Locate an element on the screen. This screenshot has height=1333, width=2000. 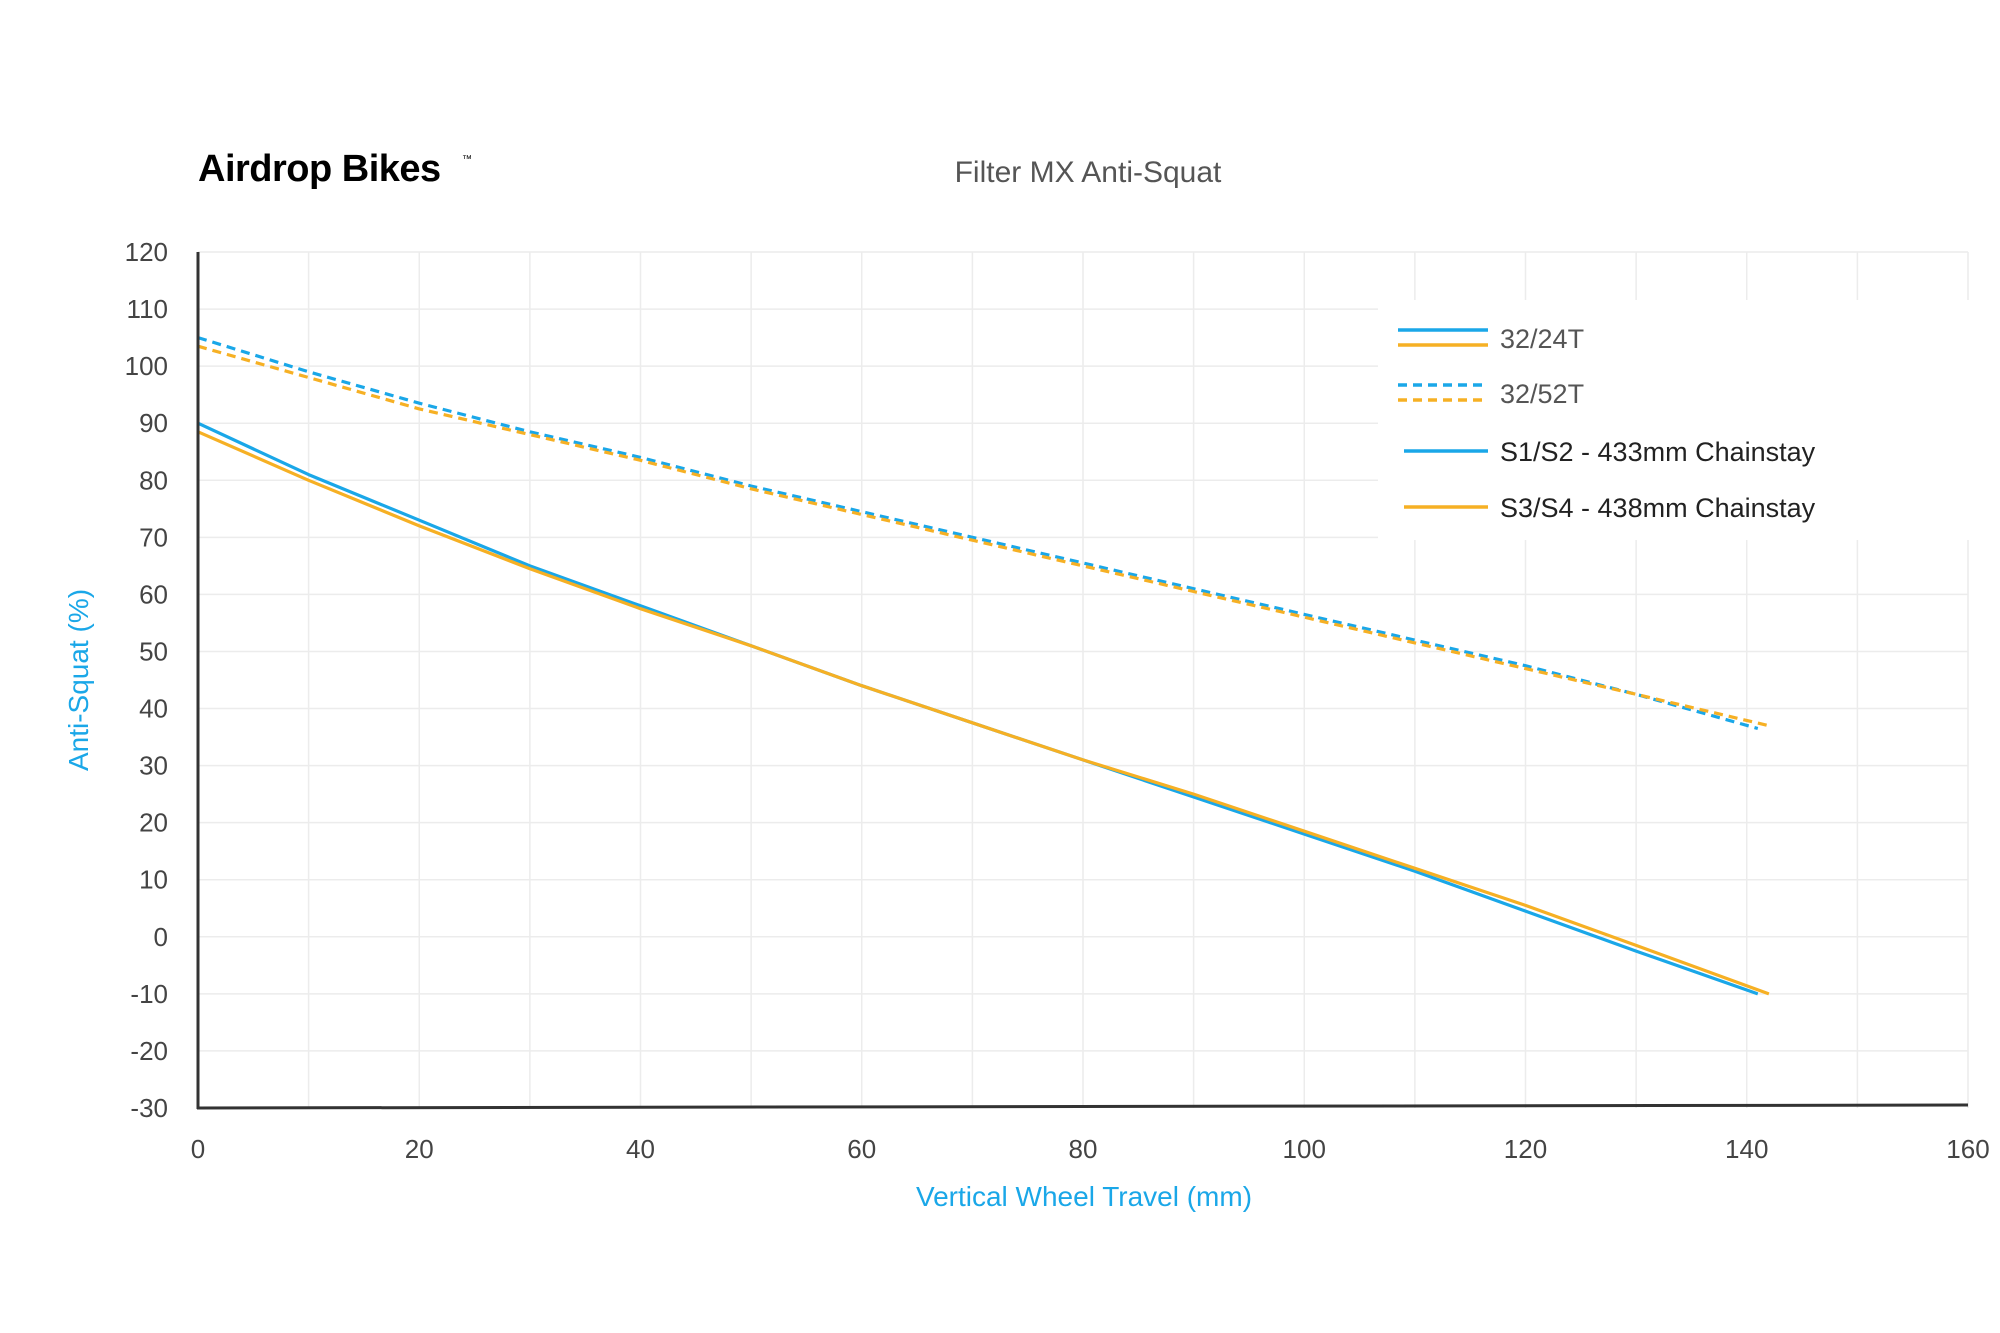
y-tick-label: 0 is located at coordinates (161, 937).